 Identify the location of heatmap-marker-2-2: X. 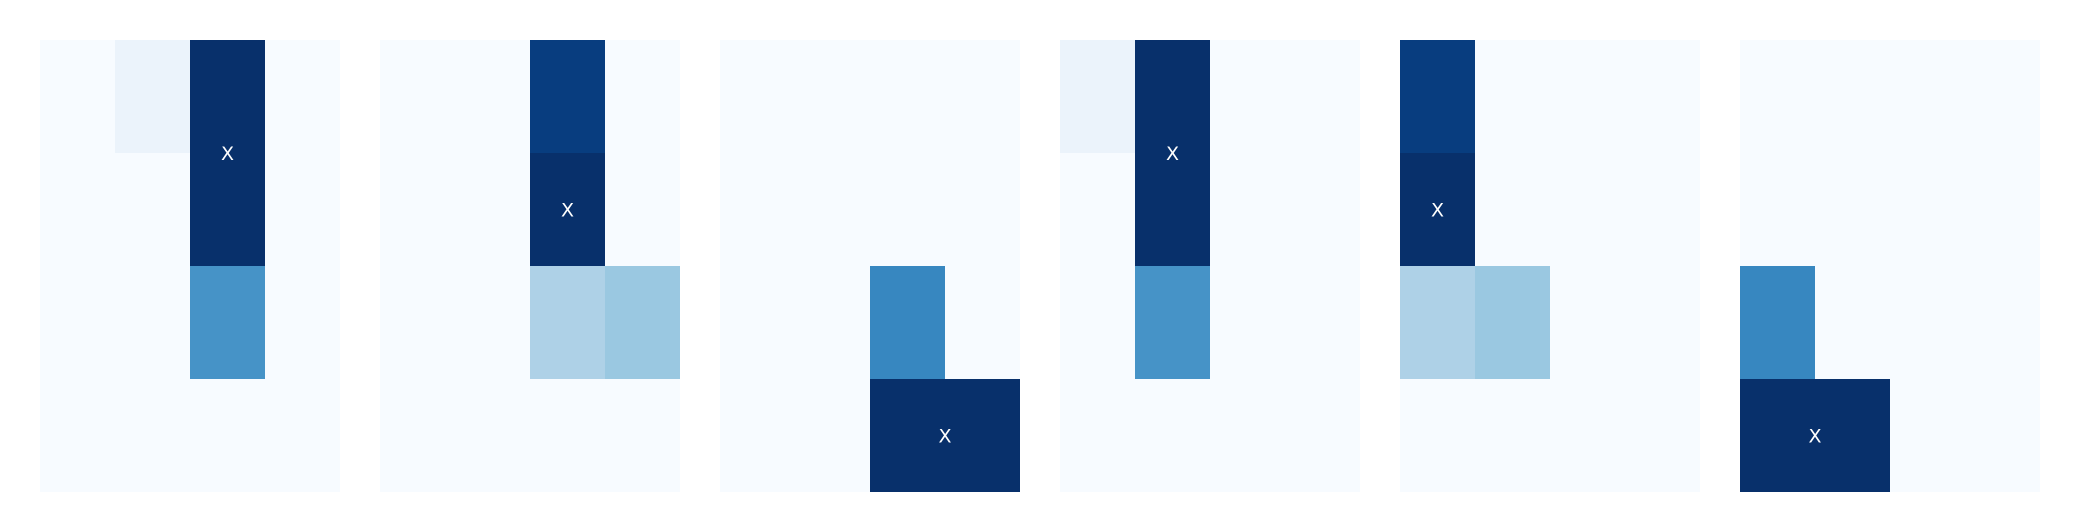
(567, 211).